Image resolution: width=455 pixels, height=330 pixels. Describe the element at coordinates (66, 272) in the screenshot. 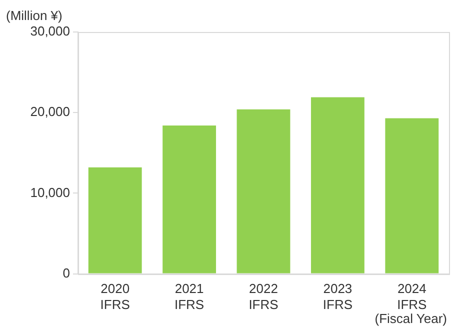

I see `y-tick-label: 0` at that location.